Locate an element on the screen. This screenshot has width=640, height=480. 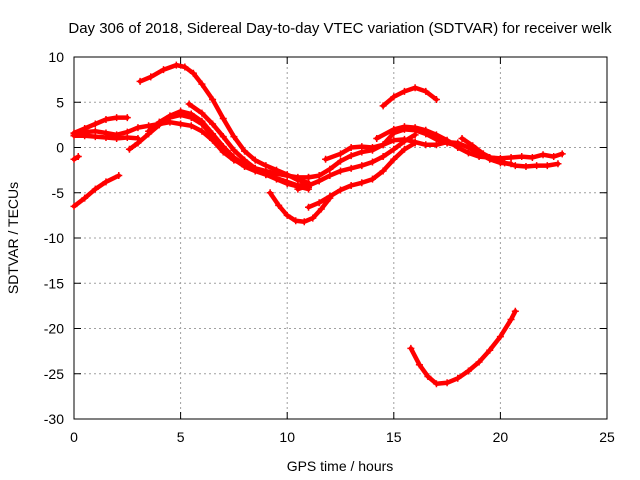
x-tick-label: 0 is located at coordinates (74, 437).